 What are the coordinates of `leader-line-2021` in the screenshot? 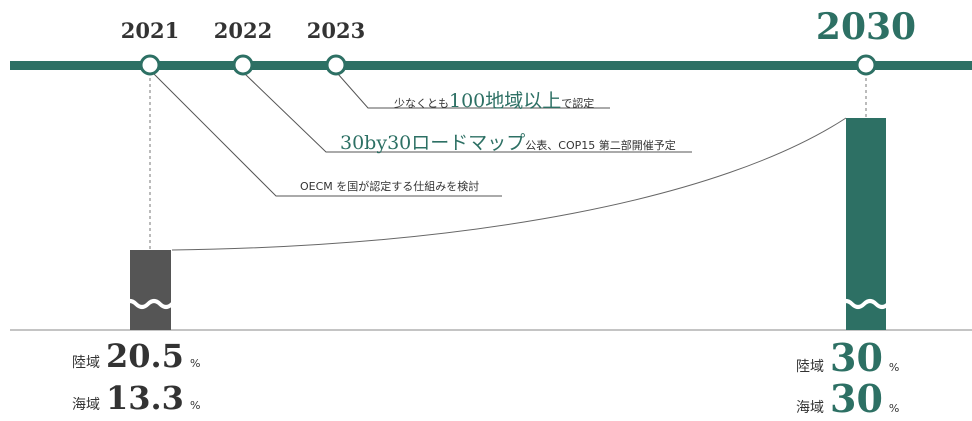 It's located at (327, 135).